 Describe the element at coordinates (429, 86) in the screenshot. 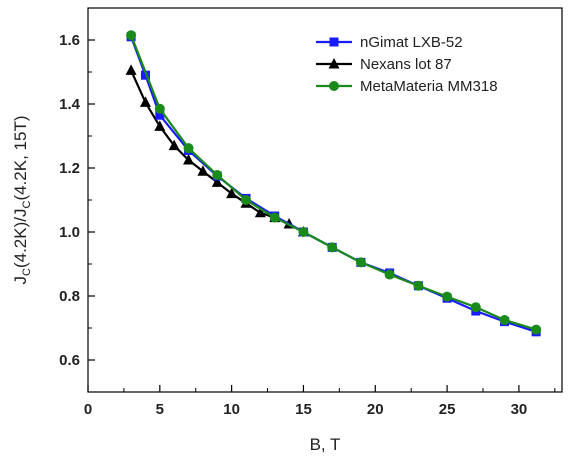

I see `legend-label: MetaMateria MM318` at that location.